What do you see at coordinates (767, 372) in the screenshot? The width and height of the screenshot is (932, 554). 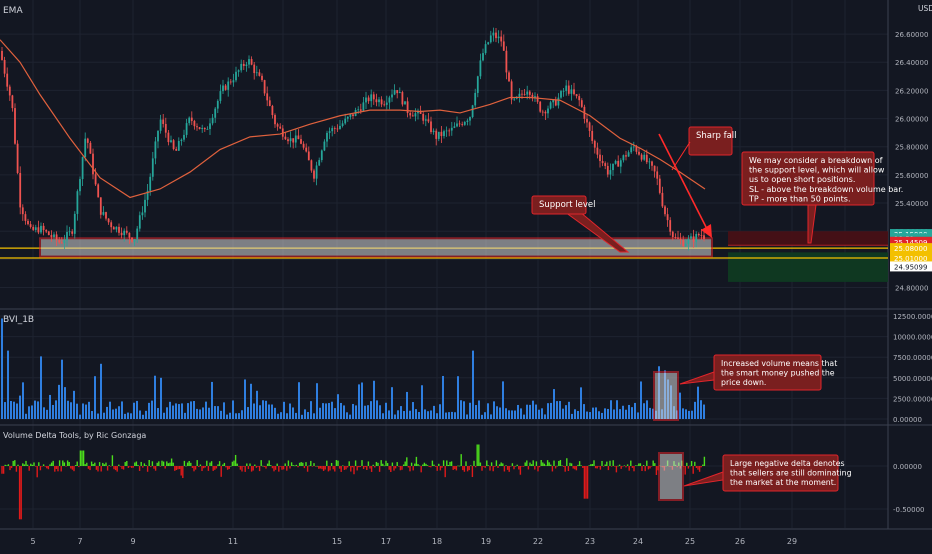 I see `volume-callout-box` at bounding box center [767, 372].